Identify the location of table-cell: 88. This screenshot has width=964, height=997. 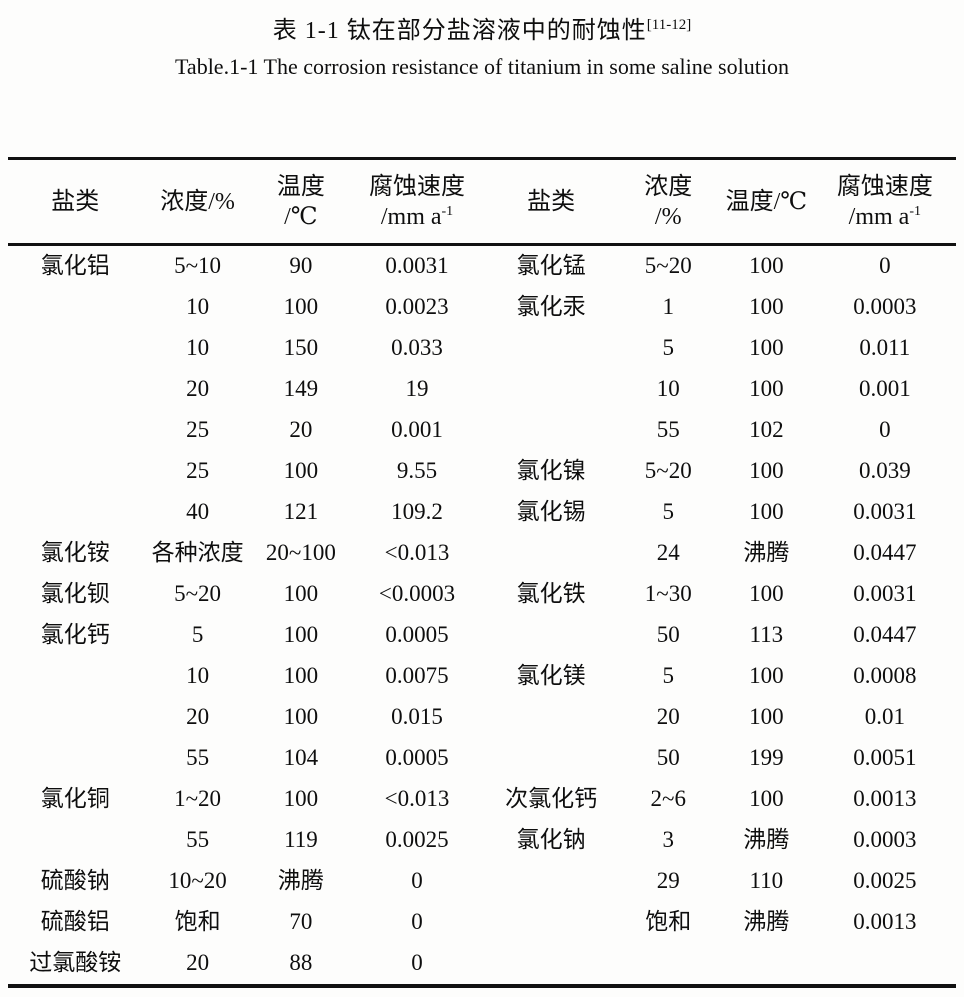
(301, 963).